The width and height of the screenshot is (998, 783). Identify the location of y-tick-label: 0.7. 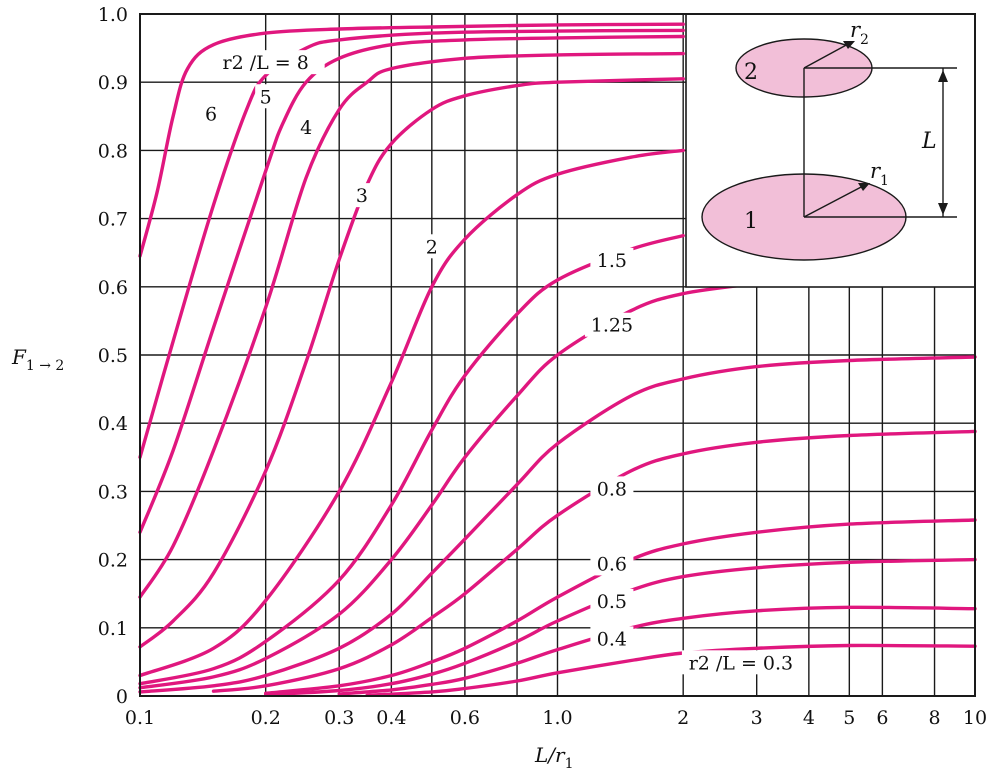
(113, 220).